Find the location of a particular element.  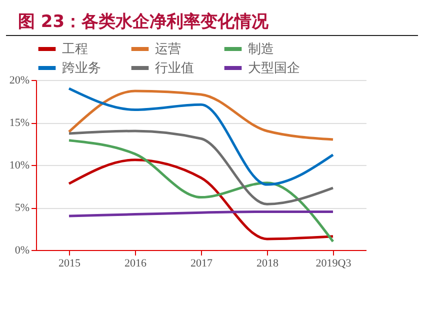

legend-label: 制造 is located at coordinates (261, 49).